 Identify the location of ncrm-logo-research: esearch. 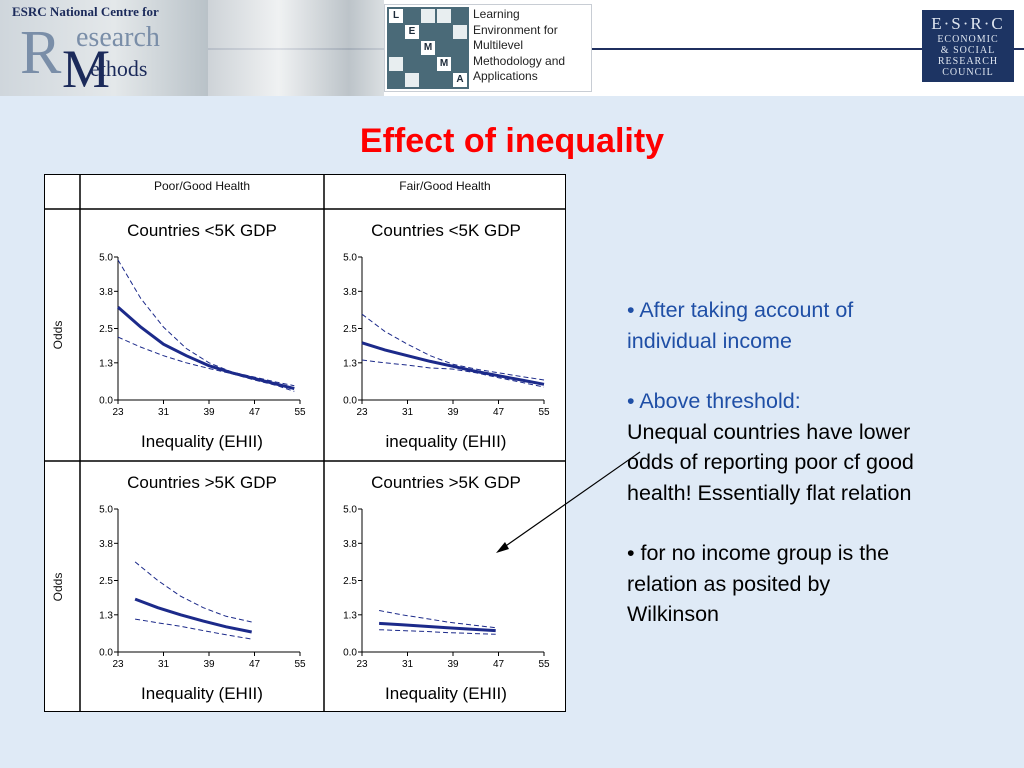
(118, 37).